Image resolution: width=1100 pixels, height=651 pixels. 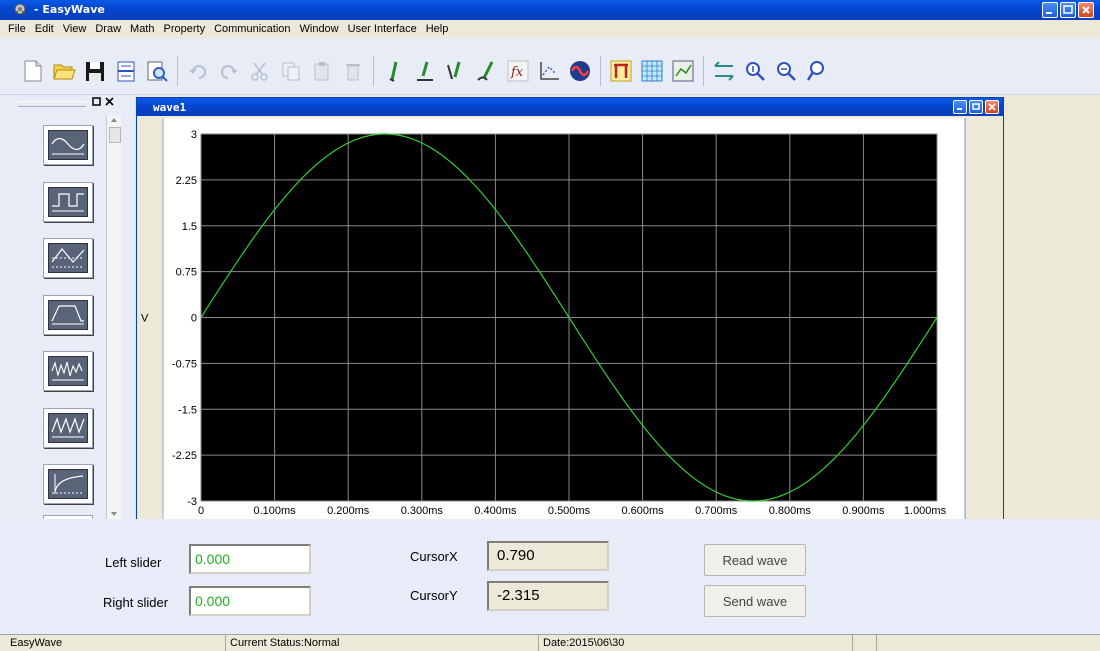 I want to click on trapezoid-wave-icon, so click(x=67, y=315).